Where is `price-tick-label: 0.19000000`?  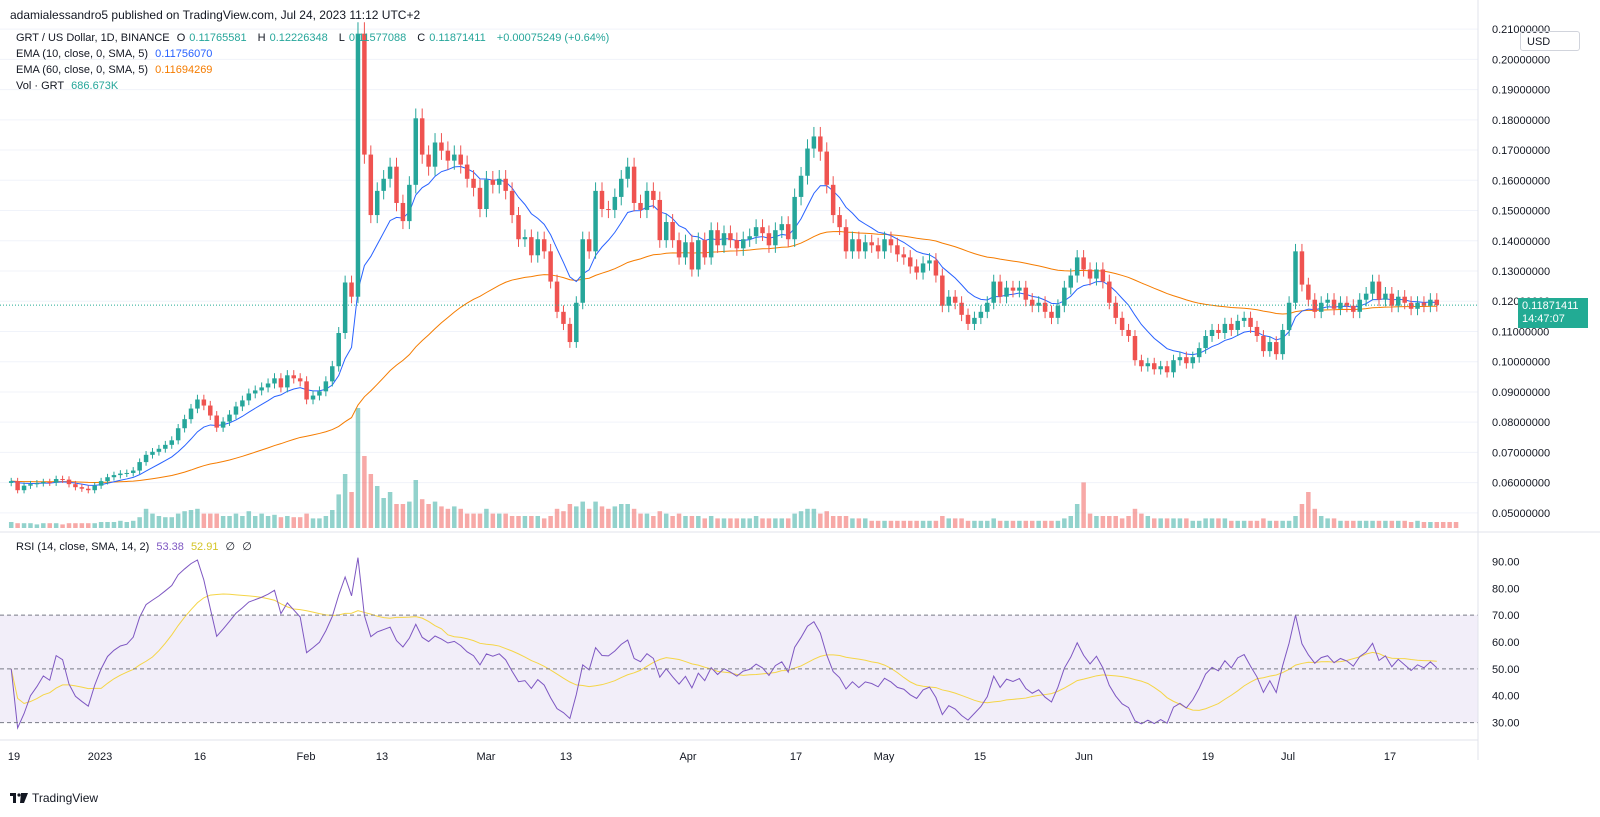
price-tick-label: 0.19000000 is located at coordinates (1521, 91).